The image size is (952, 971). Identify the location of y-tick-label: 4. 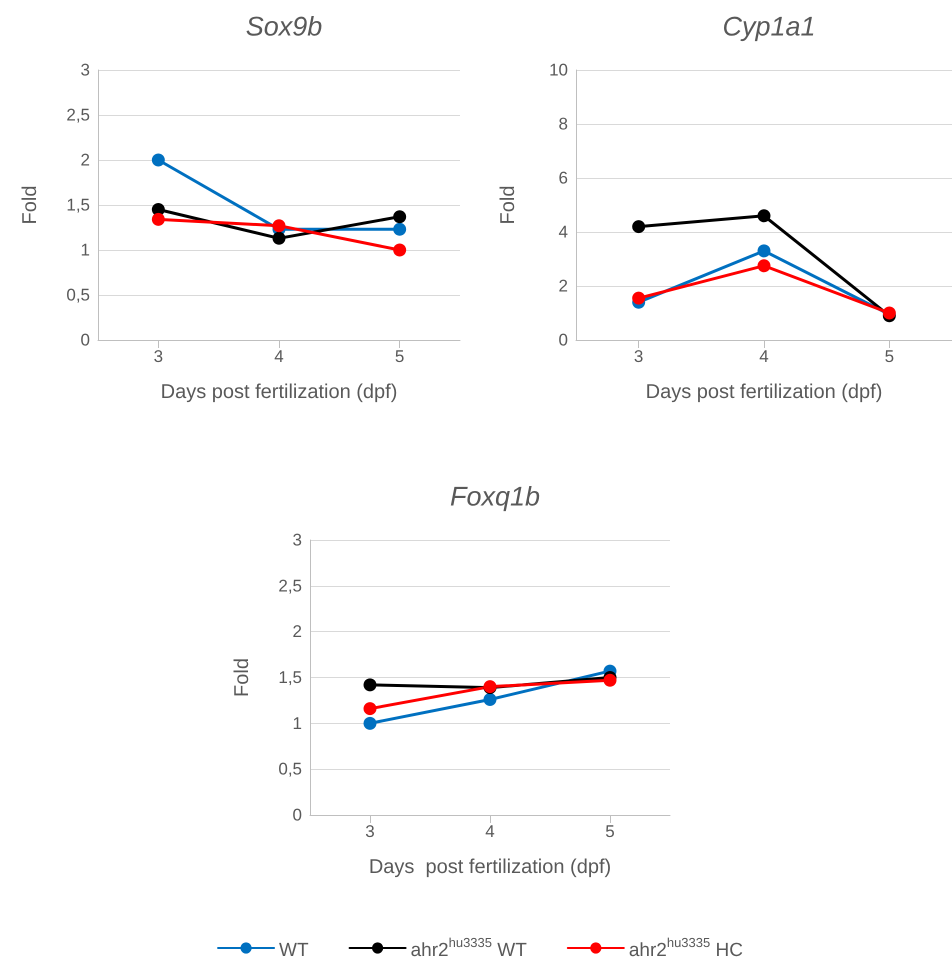
(563, 232).